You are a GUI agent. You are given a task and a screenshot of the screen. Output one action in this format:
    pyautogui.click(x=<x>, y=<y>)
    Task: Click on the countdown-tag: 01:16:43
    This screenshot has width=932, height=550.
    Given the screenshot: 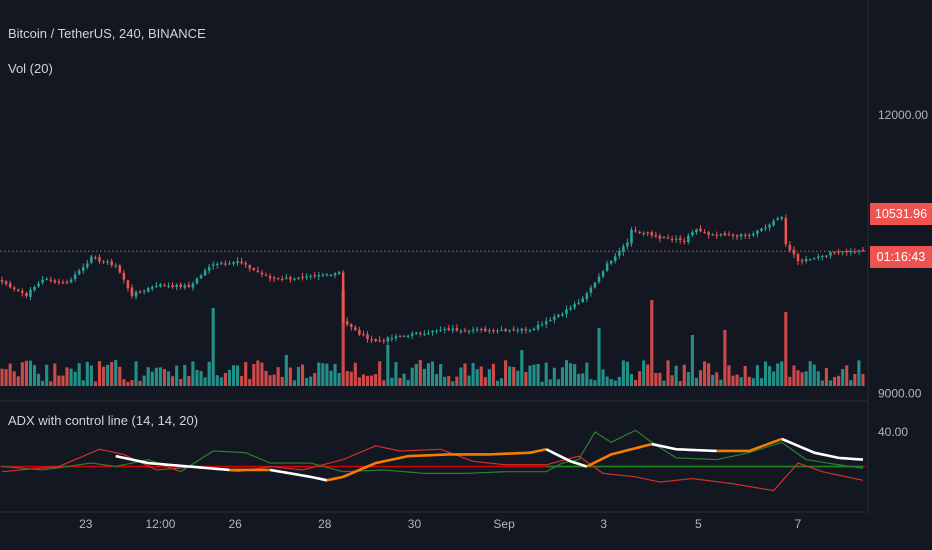 What is the action you would take?
    pyautogui.click(x=901, y=257)
    